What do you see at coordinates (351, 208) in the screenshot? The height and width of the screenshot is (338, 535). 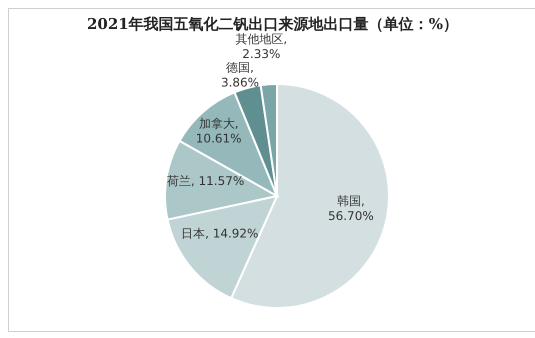 I see `slice-label: 韩国, 56.70%` at bounding box center [351, 208].